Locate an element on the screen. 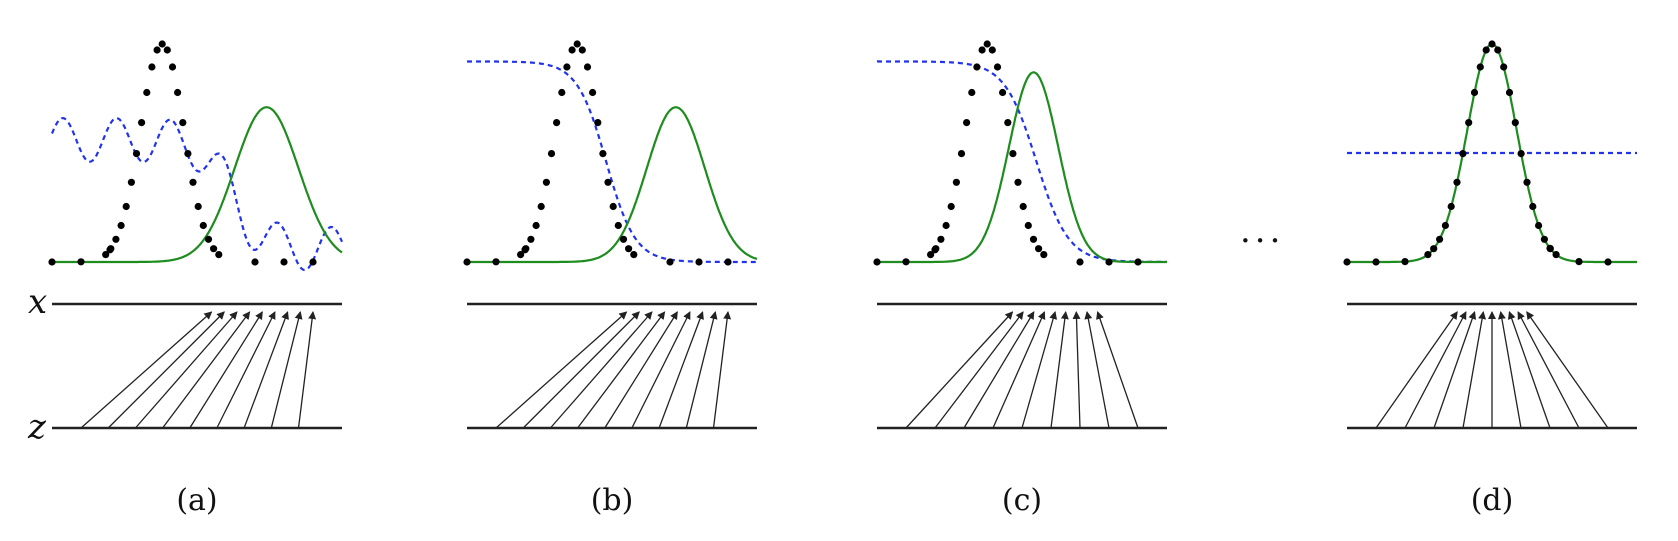 Image resolution: width=1678 pixels, height=541 pixels. x-axis-label: x is located at coordinates (37, 302).